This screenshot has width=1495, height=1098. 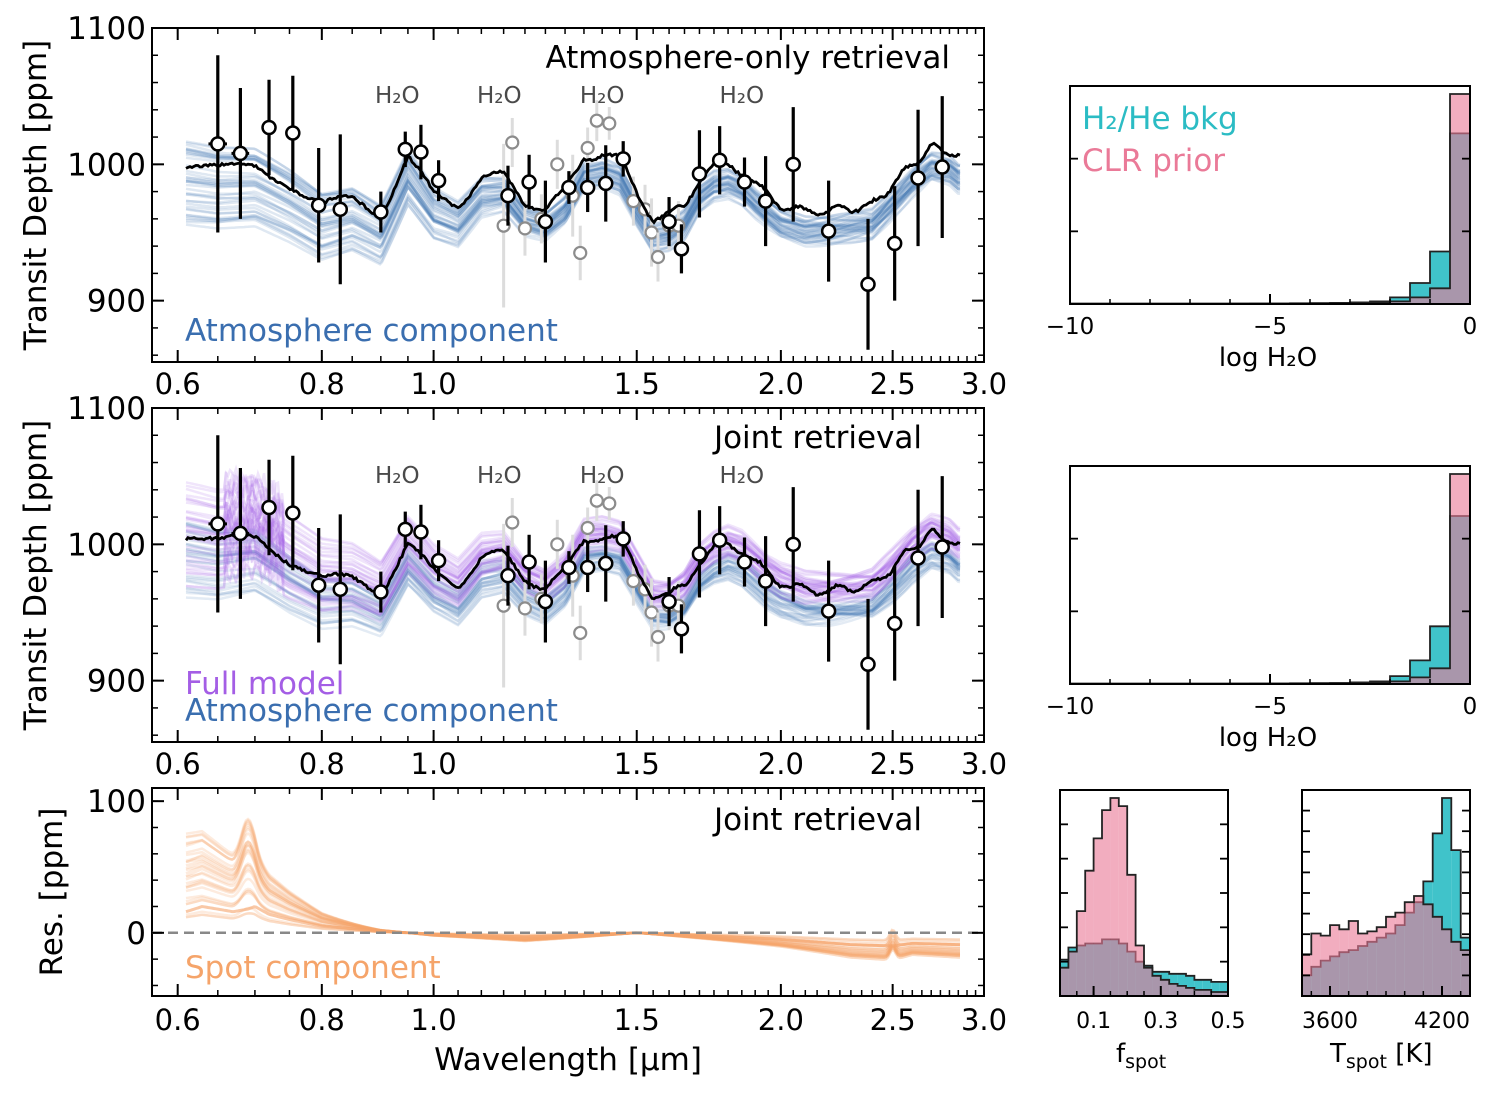 What do you see at coordinates (1270, 707) in the screenshot?
I see `x-tick-label: −5` at bounding box center [1270, 707].